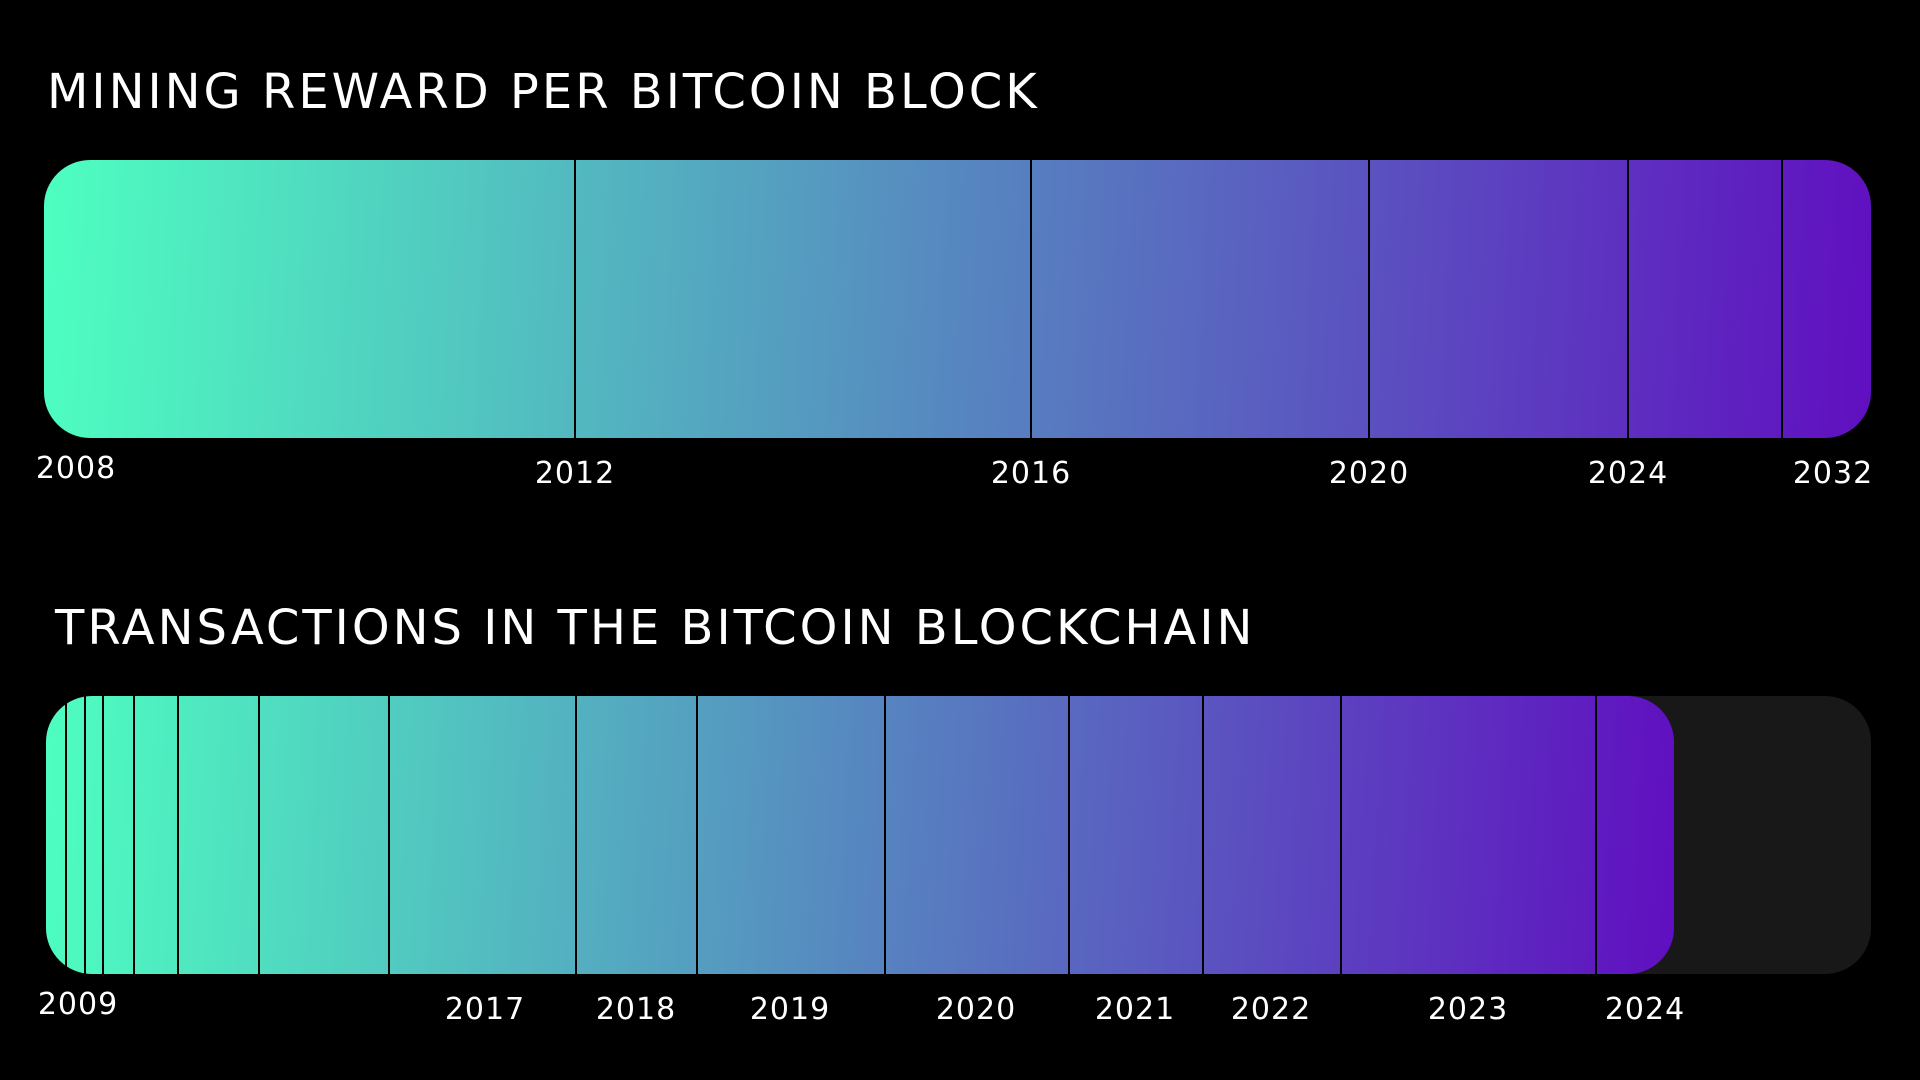 Image resolution: width=1920 pixels, height=1080 pixels. I want to click on reward-tick-label-2032: 2032, so click(1833, 473).